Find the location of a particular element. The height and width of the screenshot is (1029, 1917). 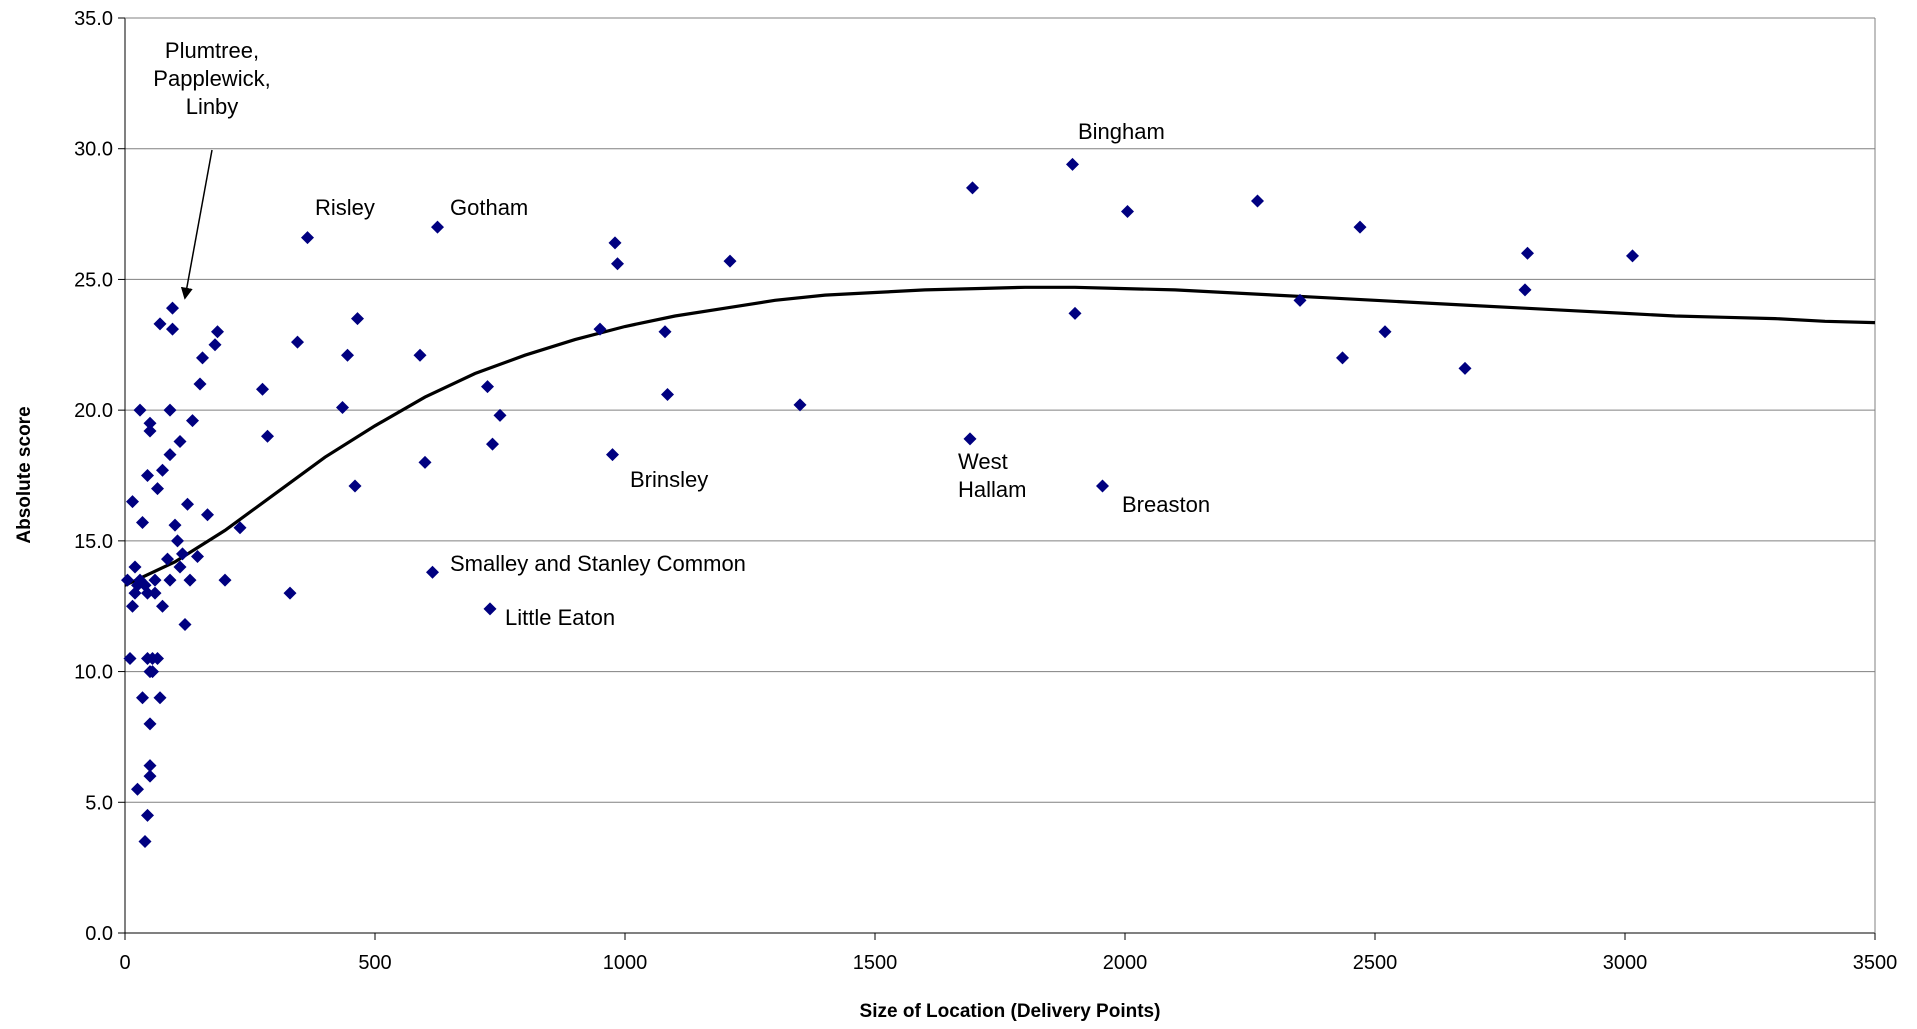

annotation-label: Plumtree, Papplewick, Linby is located at coordinates (211, 78).